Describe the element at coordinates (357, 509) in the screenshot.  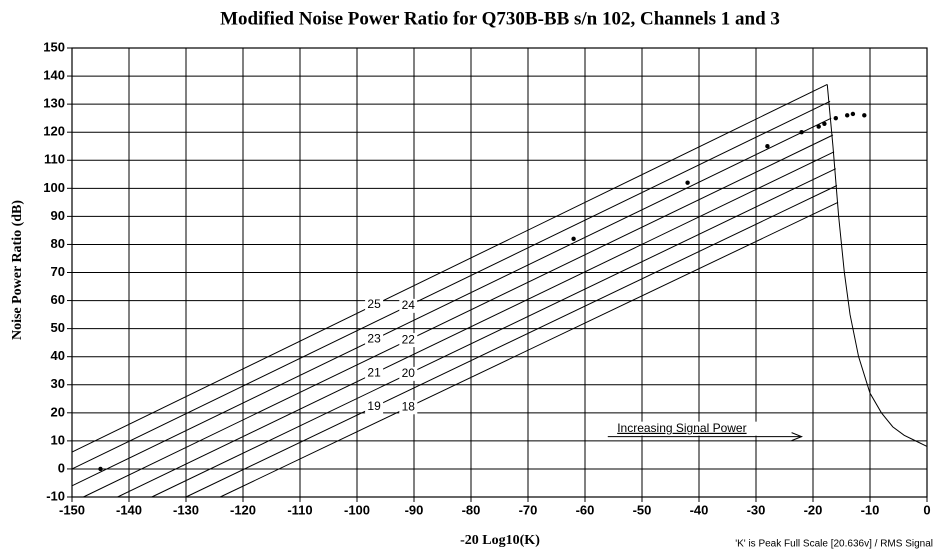
I see `x-tick-label: -100` at that location.